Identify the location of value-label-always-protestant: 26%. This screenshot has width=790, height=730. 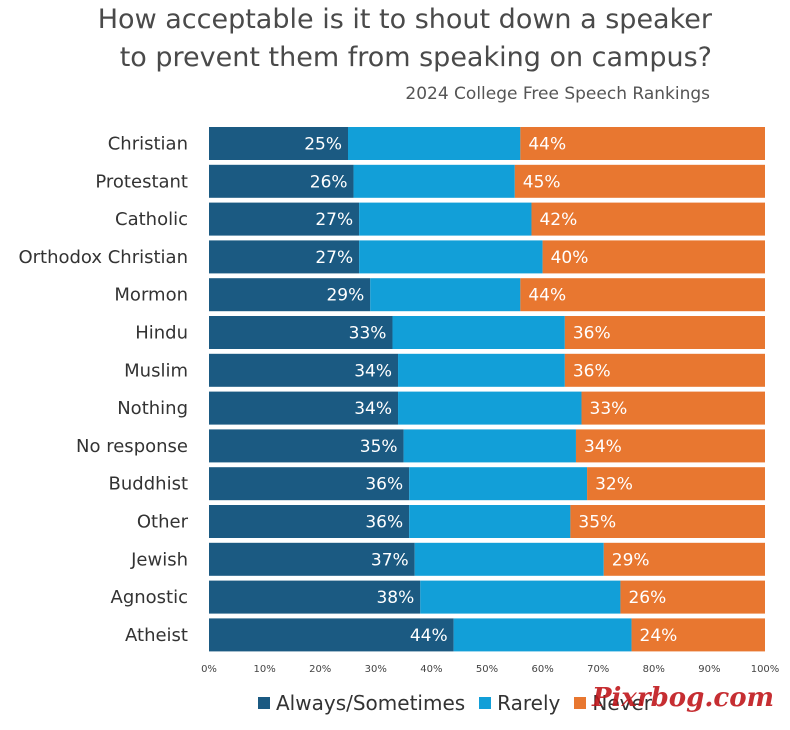
(329, 182).